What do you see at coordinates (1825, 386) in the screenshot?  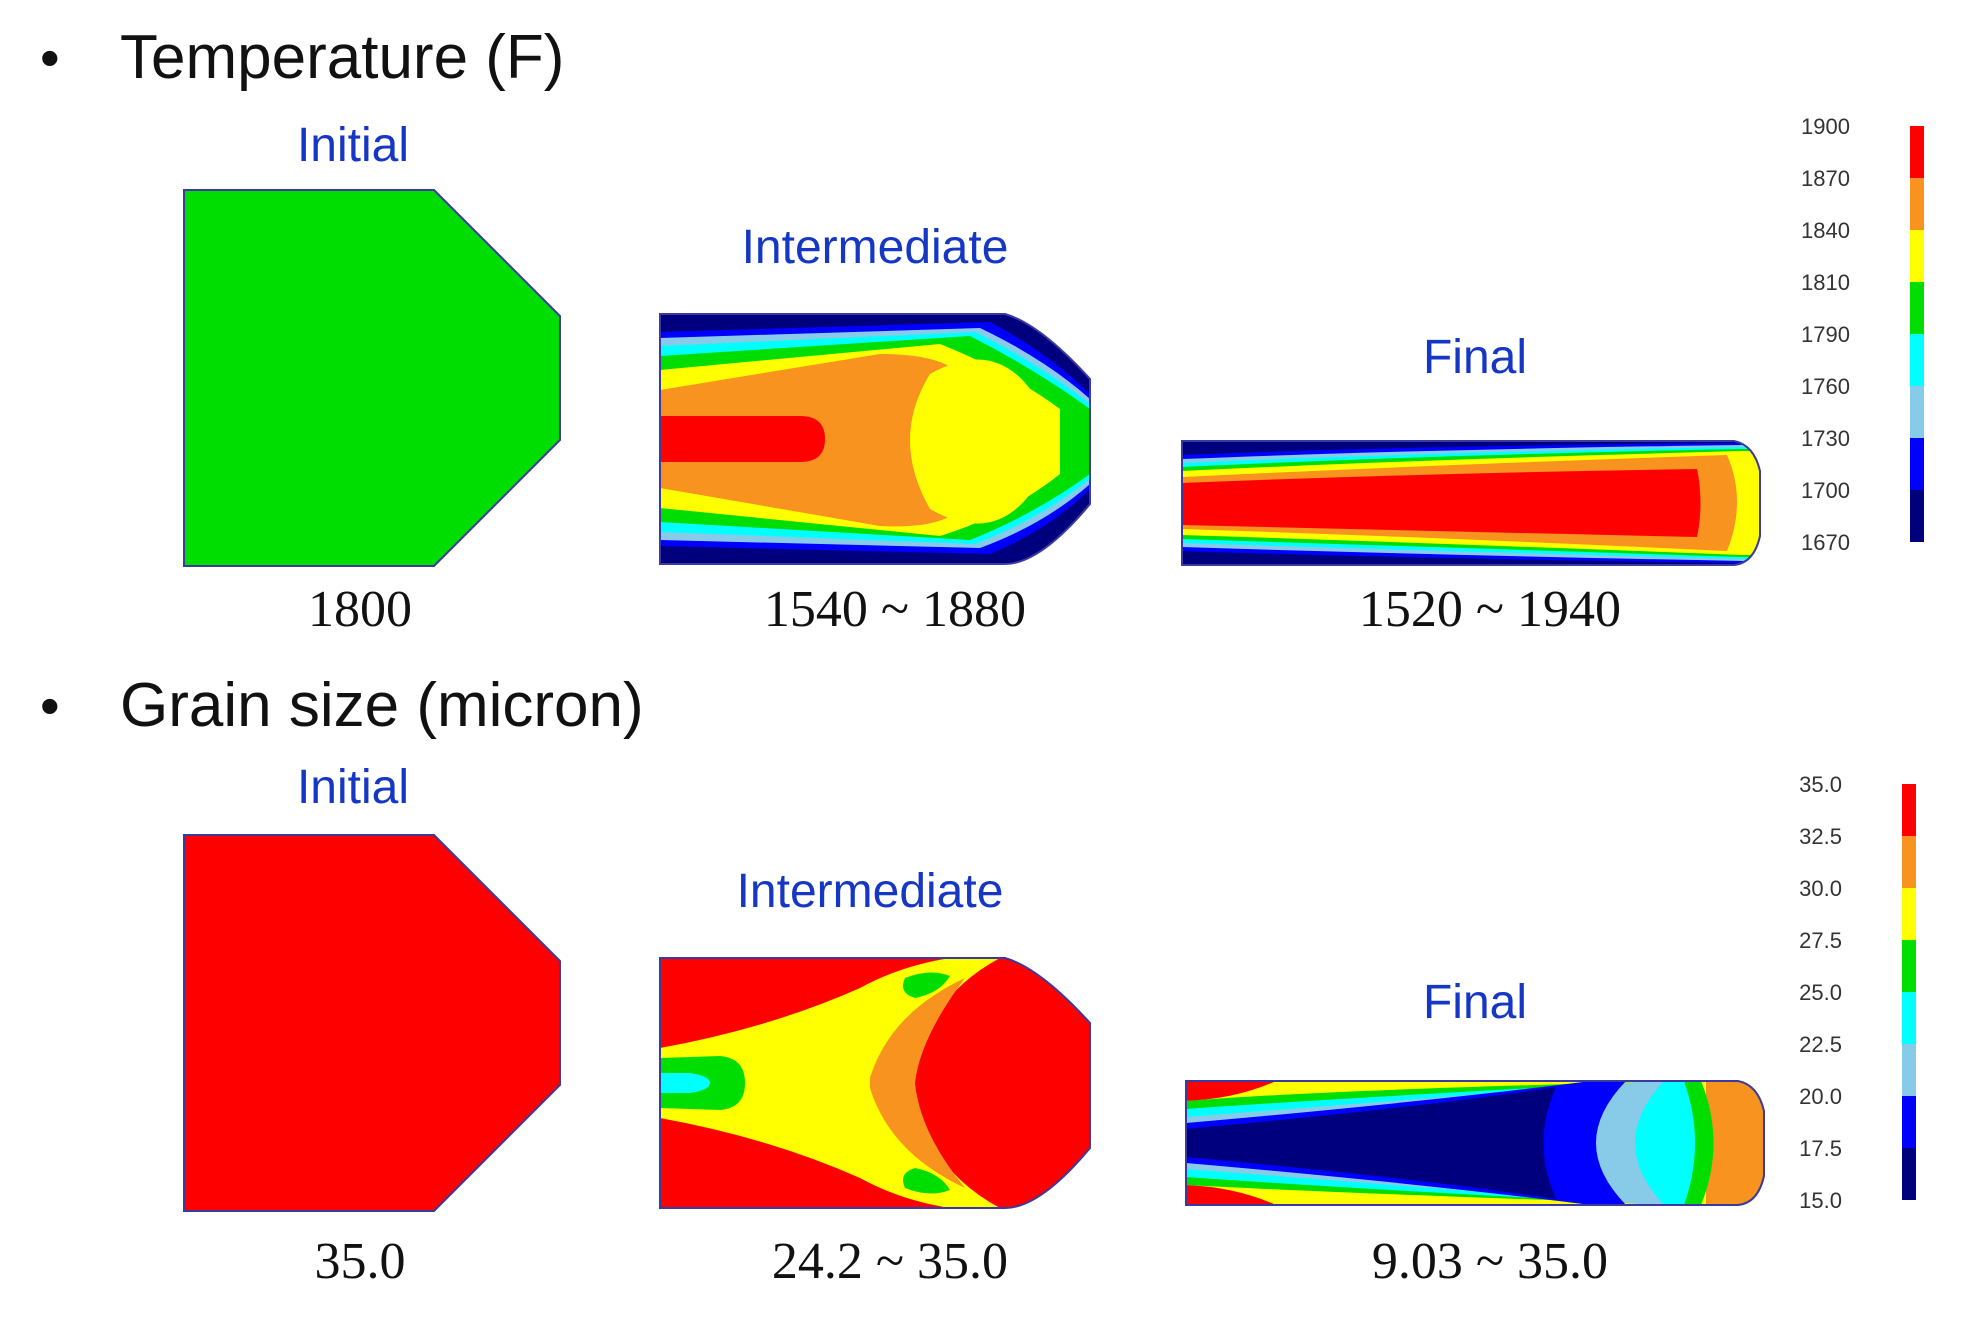 I see `temperature-legend-value: 1760` at bounding box center [1825, 386].